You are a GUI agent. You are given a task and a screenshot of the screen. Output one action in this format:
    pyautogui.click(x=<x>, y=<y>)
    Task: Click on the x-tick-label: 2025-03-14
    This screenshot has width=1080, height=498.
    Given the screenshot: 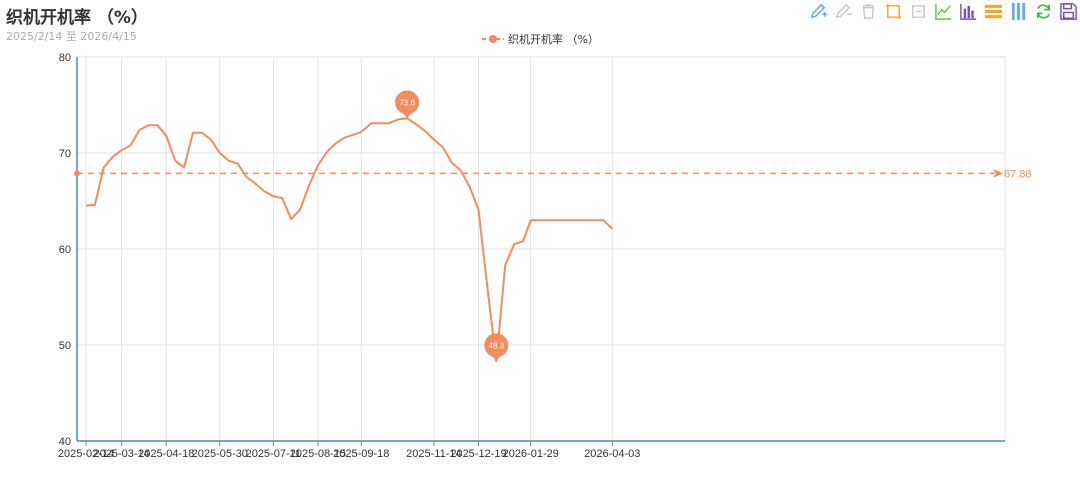 What is the action you would take?
    pyautogui.click(x=122, y=454)
    